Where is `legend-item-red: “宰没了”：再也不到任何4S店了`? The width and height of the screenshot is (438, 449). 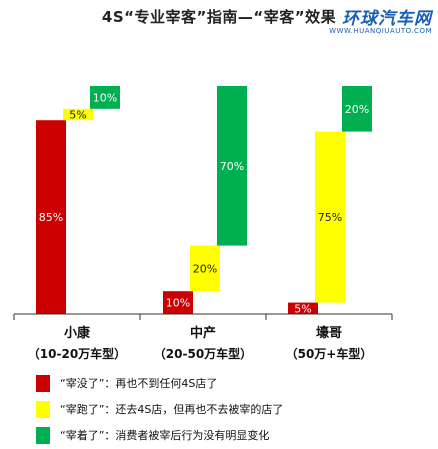 legend-item-red: “宰没了”：再也不到任何4S店了 is located at coordinates (126, 383).